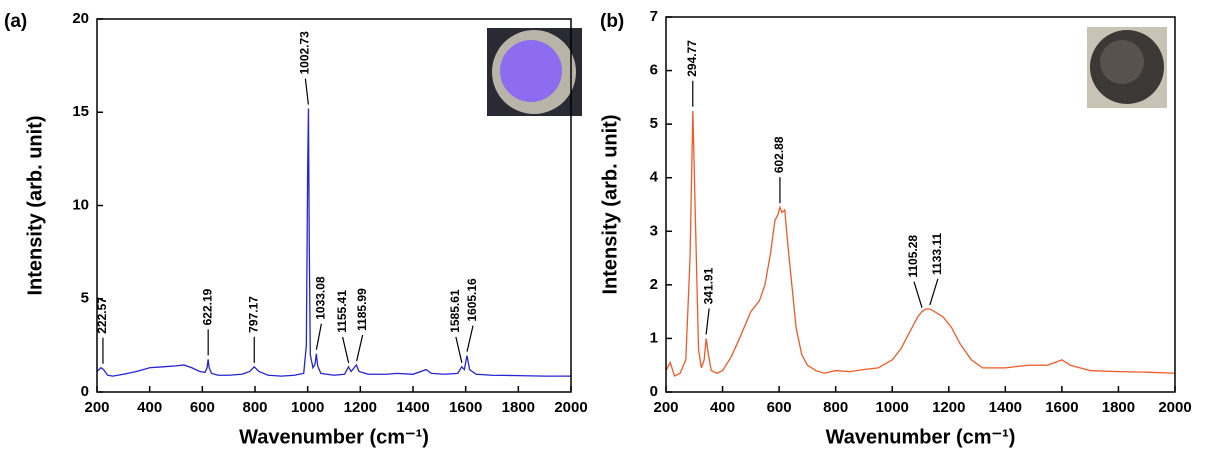 This screenshot has height=456, width=1205. I want to click on inset-photo-a, so click(534, 72).